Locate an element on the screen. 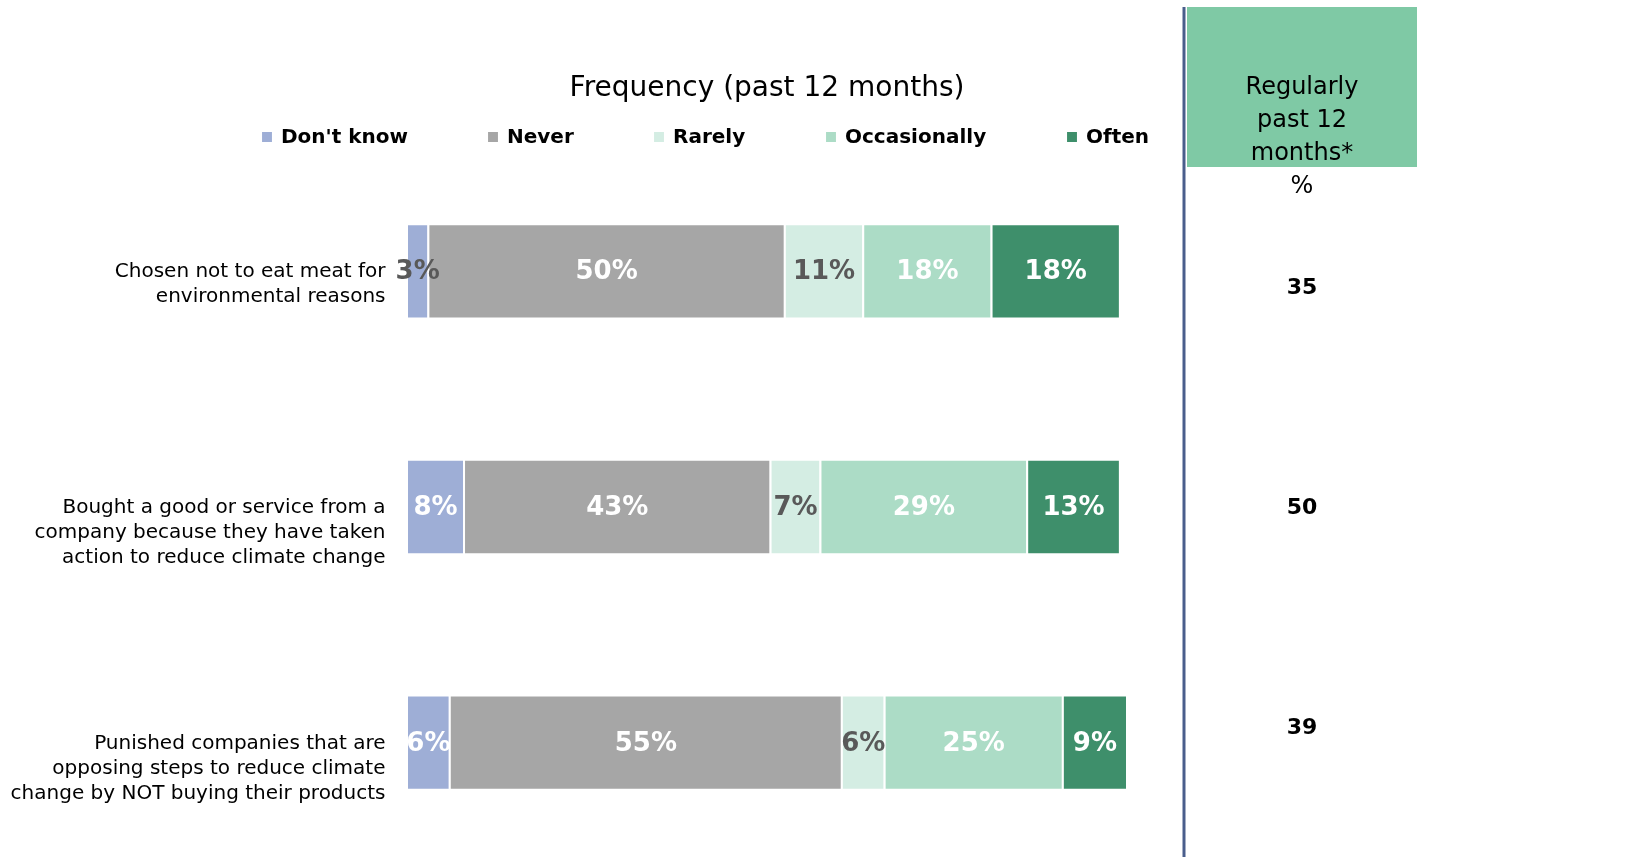 Image resolution: width=1641 pixels, height=865 pixels. data-label: 55% is located at coordinates (645, 741).